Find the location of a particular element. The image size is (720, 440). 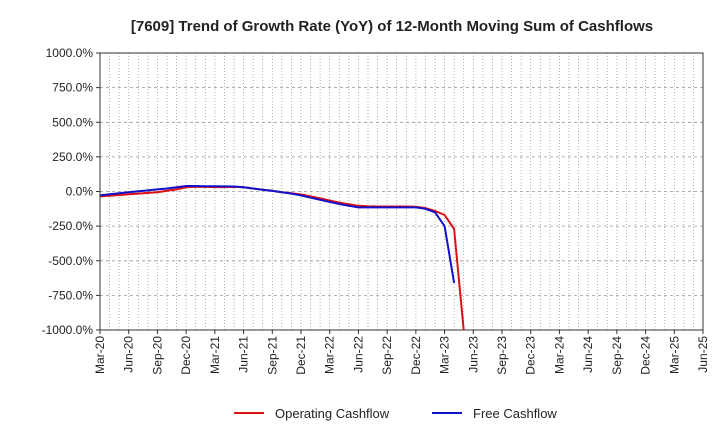

x-tick-label: Mar-23 is located at coordinates (445, 355).